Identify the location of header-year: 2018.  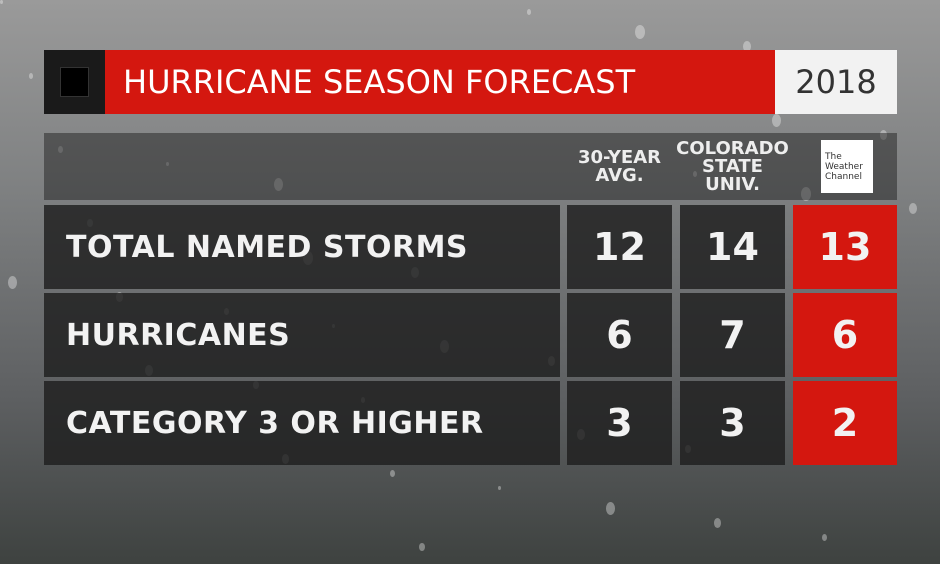
(836, 82).